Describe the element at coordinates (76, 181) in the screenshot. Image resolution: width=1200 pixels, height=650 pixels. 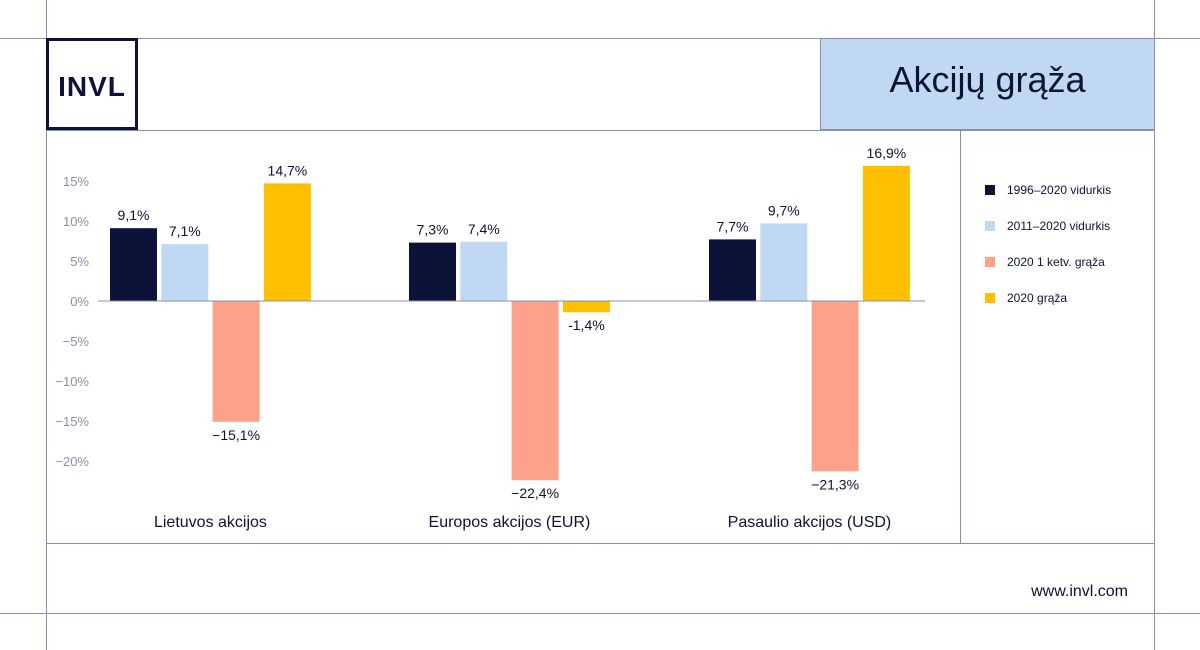
I see `y-tick-label: 15%` at that location.